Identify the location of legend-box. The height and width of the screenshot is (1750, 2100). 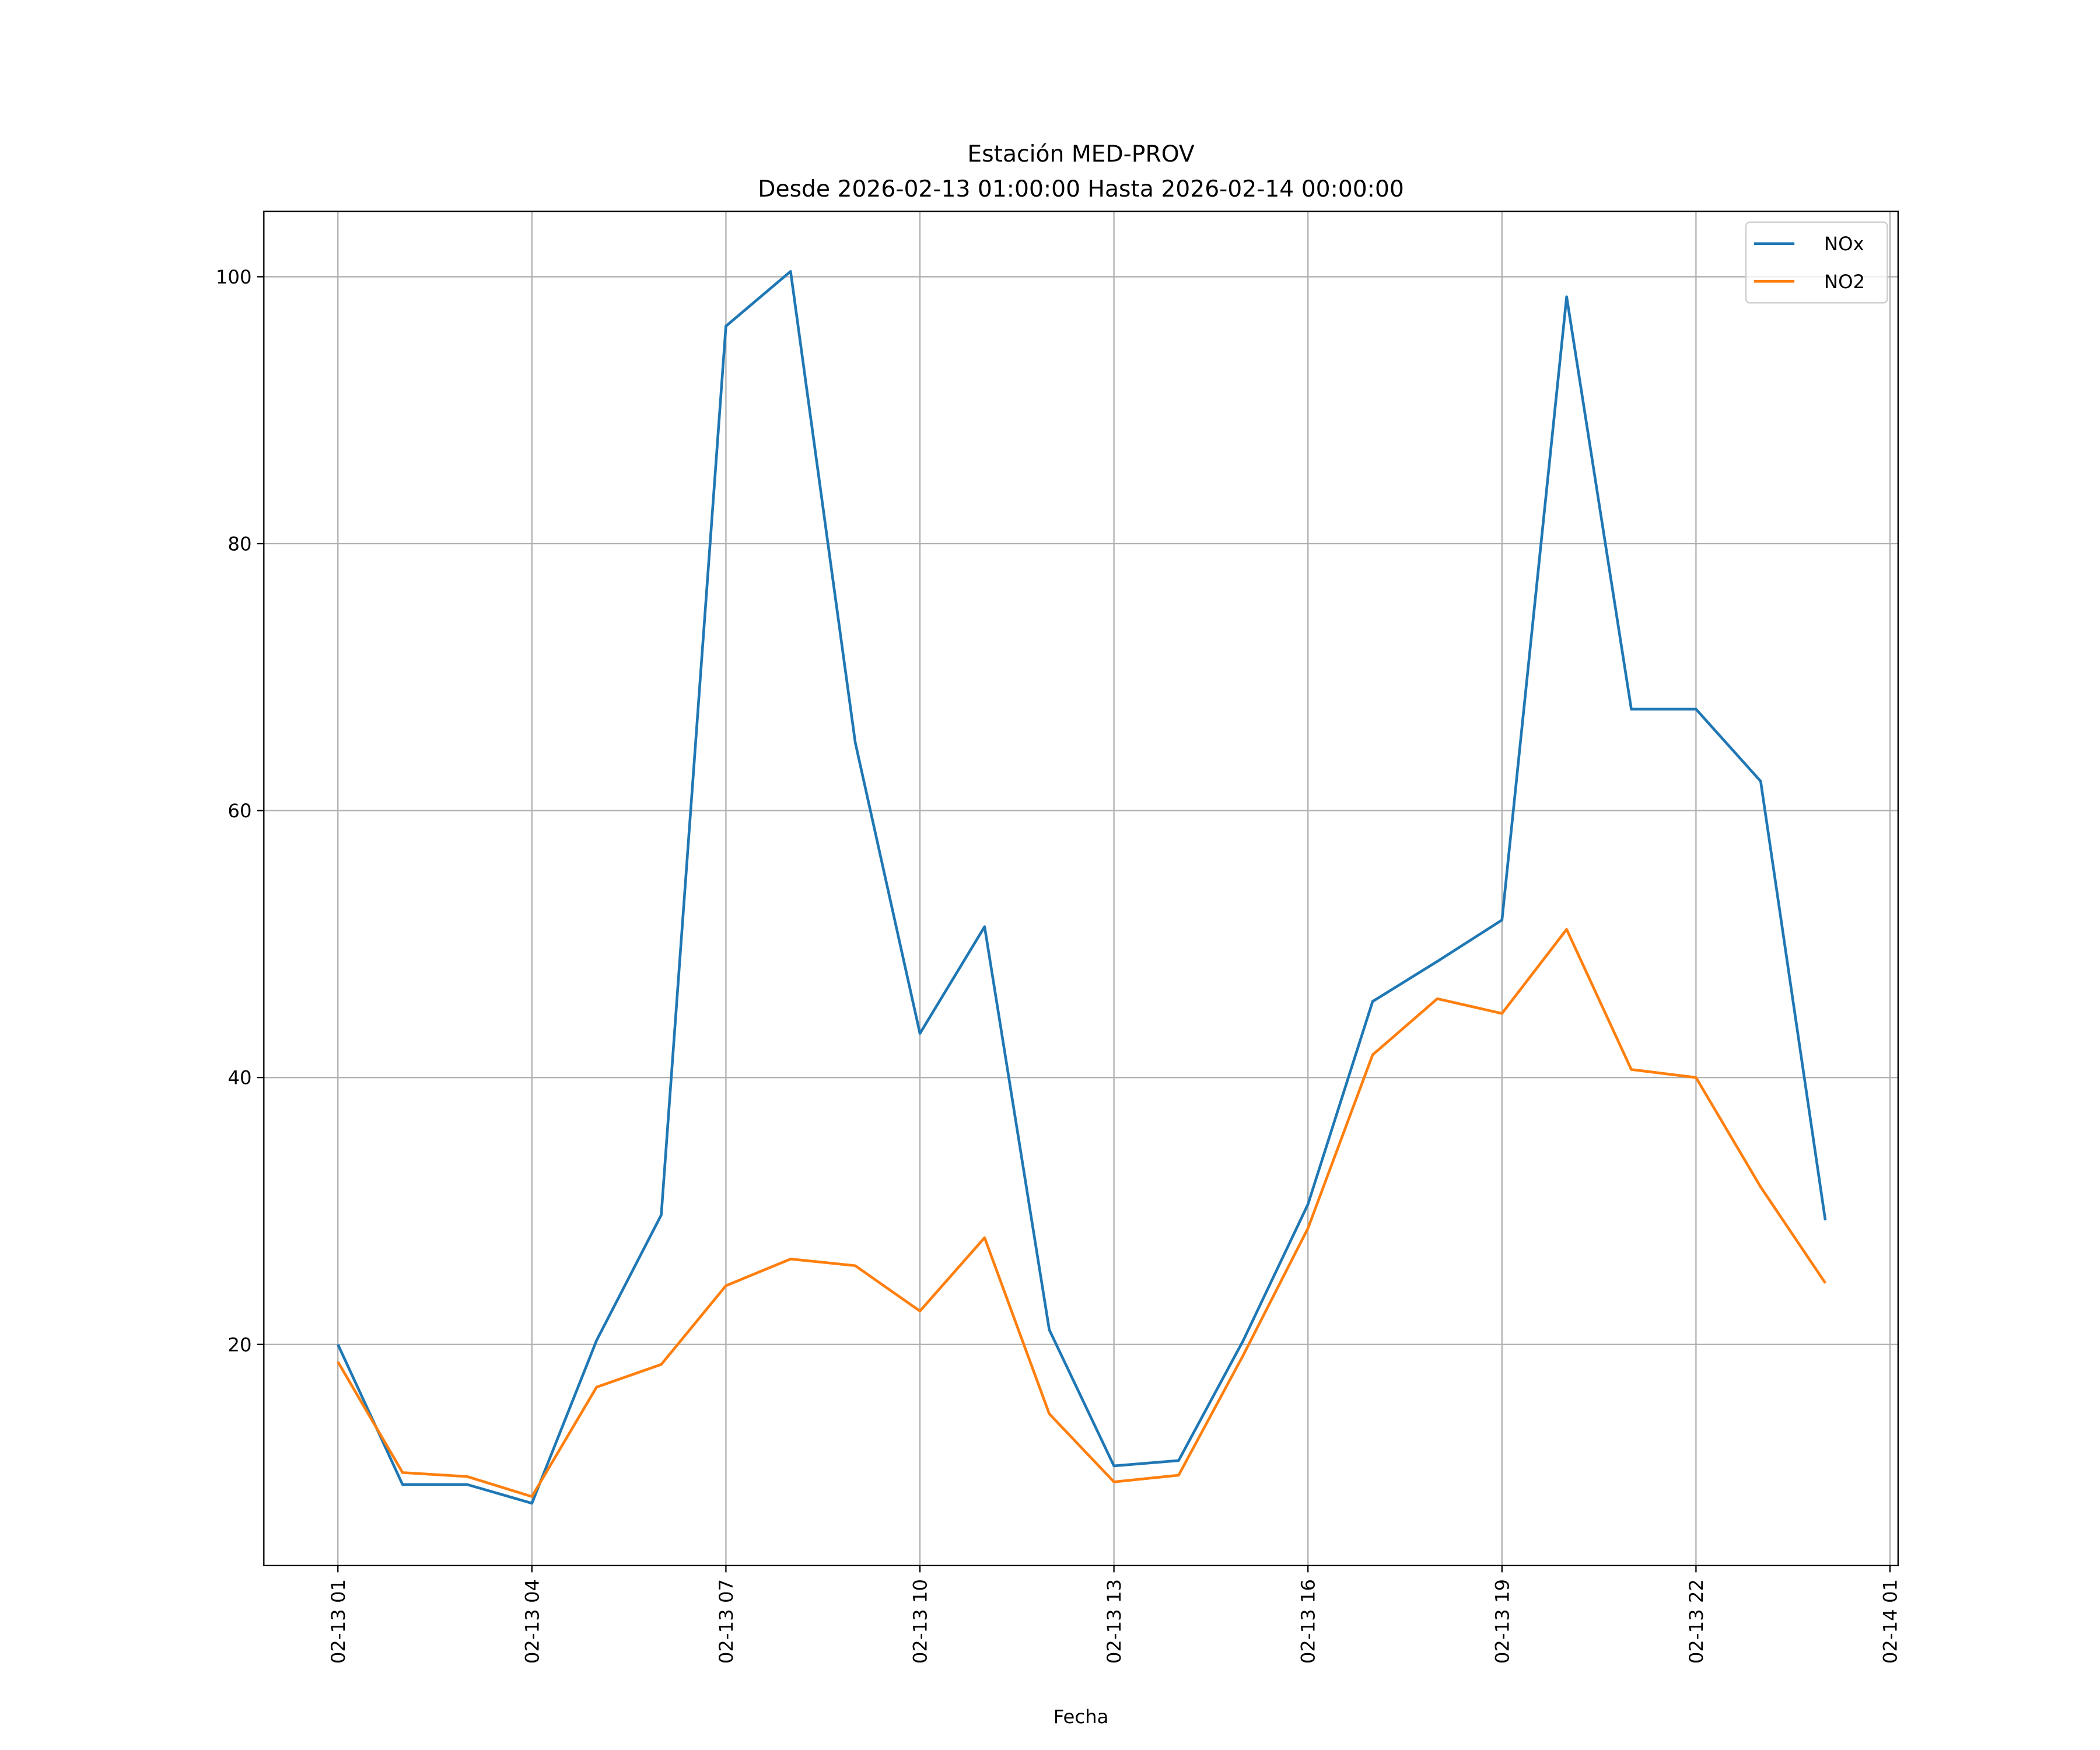
(1817, 262).